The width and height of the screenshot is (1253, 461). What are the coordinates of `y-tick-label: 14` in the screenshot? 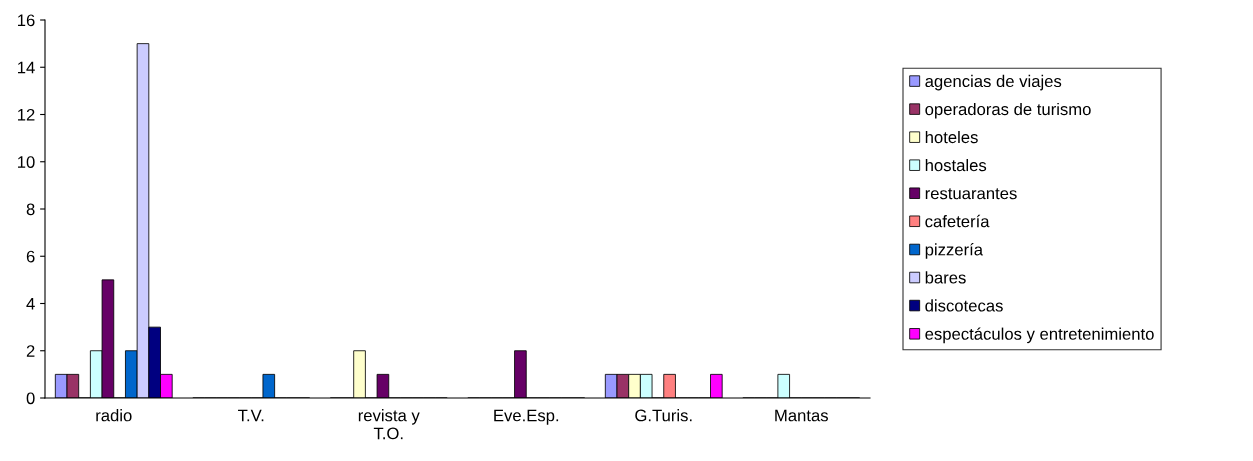 It's located at (26, 67).